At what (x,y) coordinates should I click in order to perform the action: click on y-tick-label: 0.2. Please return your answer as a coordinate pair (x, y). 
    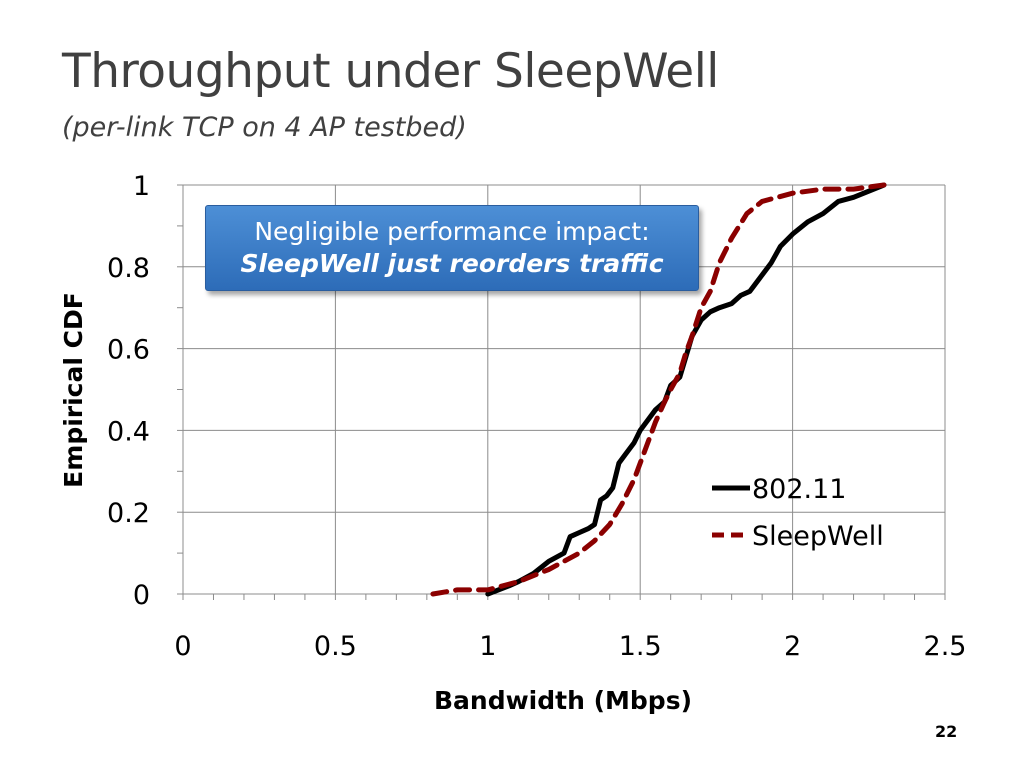
    Looking at the image, I should click on (128, 513).